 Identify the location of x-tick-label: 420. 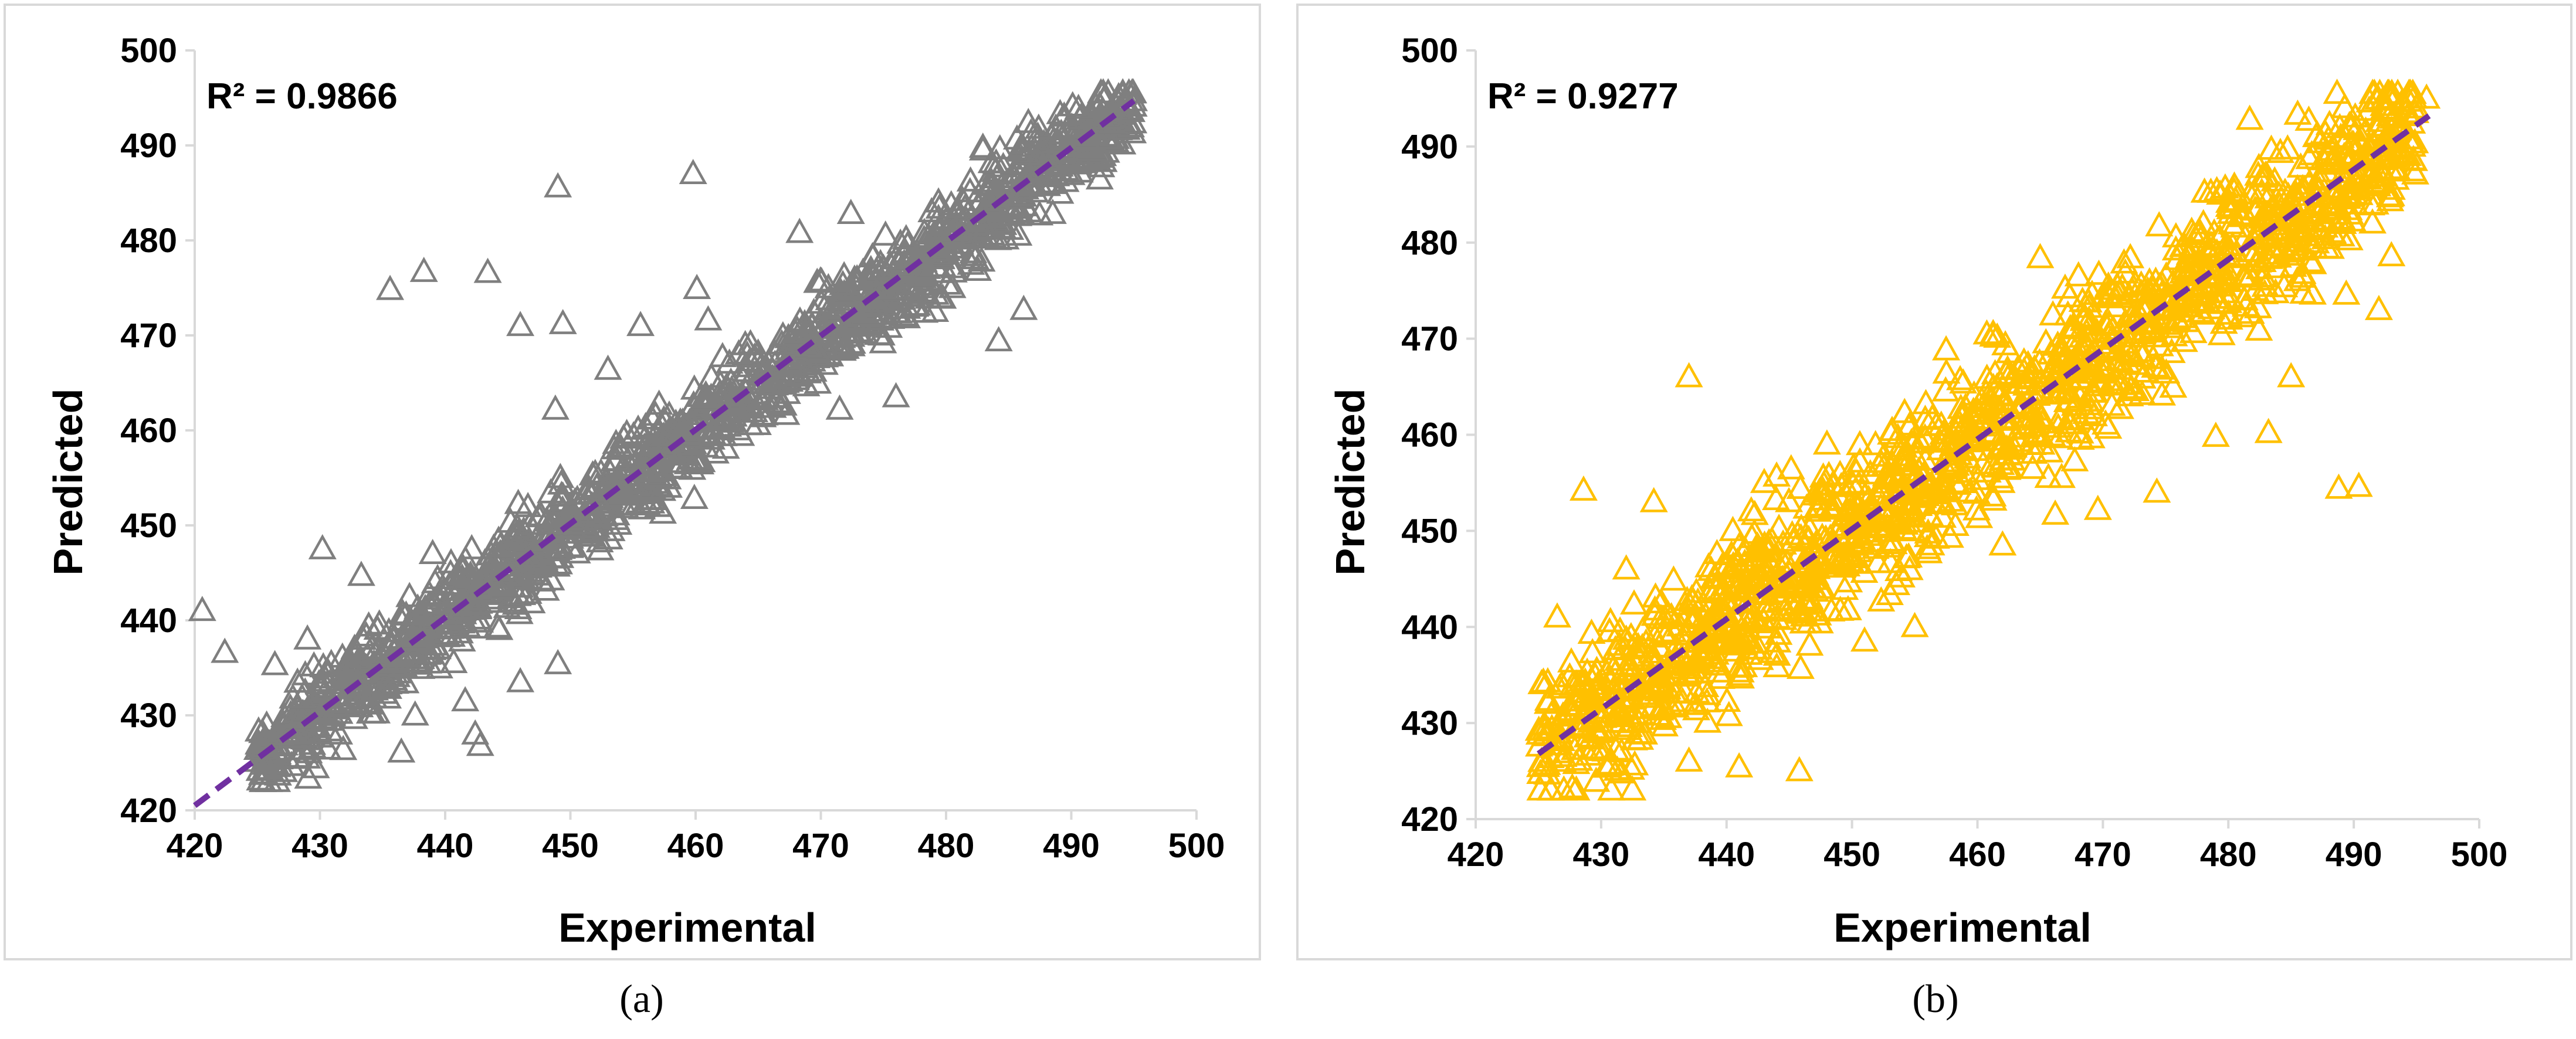
(1476, 855).